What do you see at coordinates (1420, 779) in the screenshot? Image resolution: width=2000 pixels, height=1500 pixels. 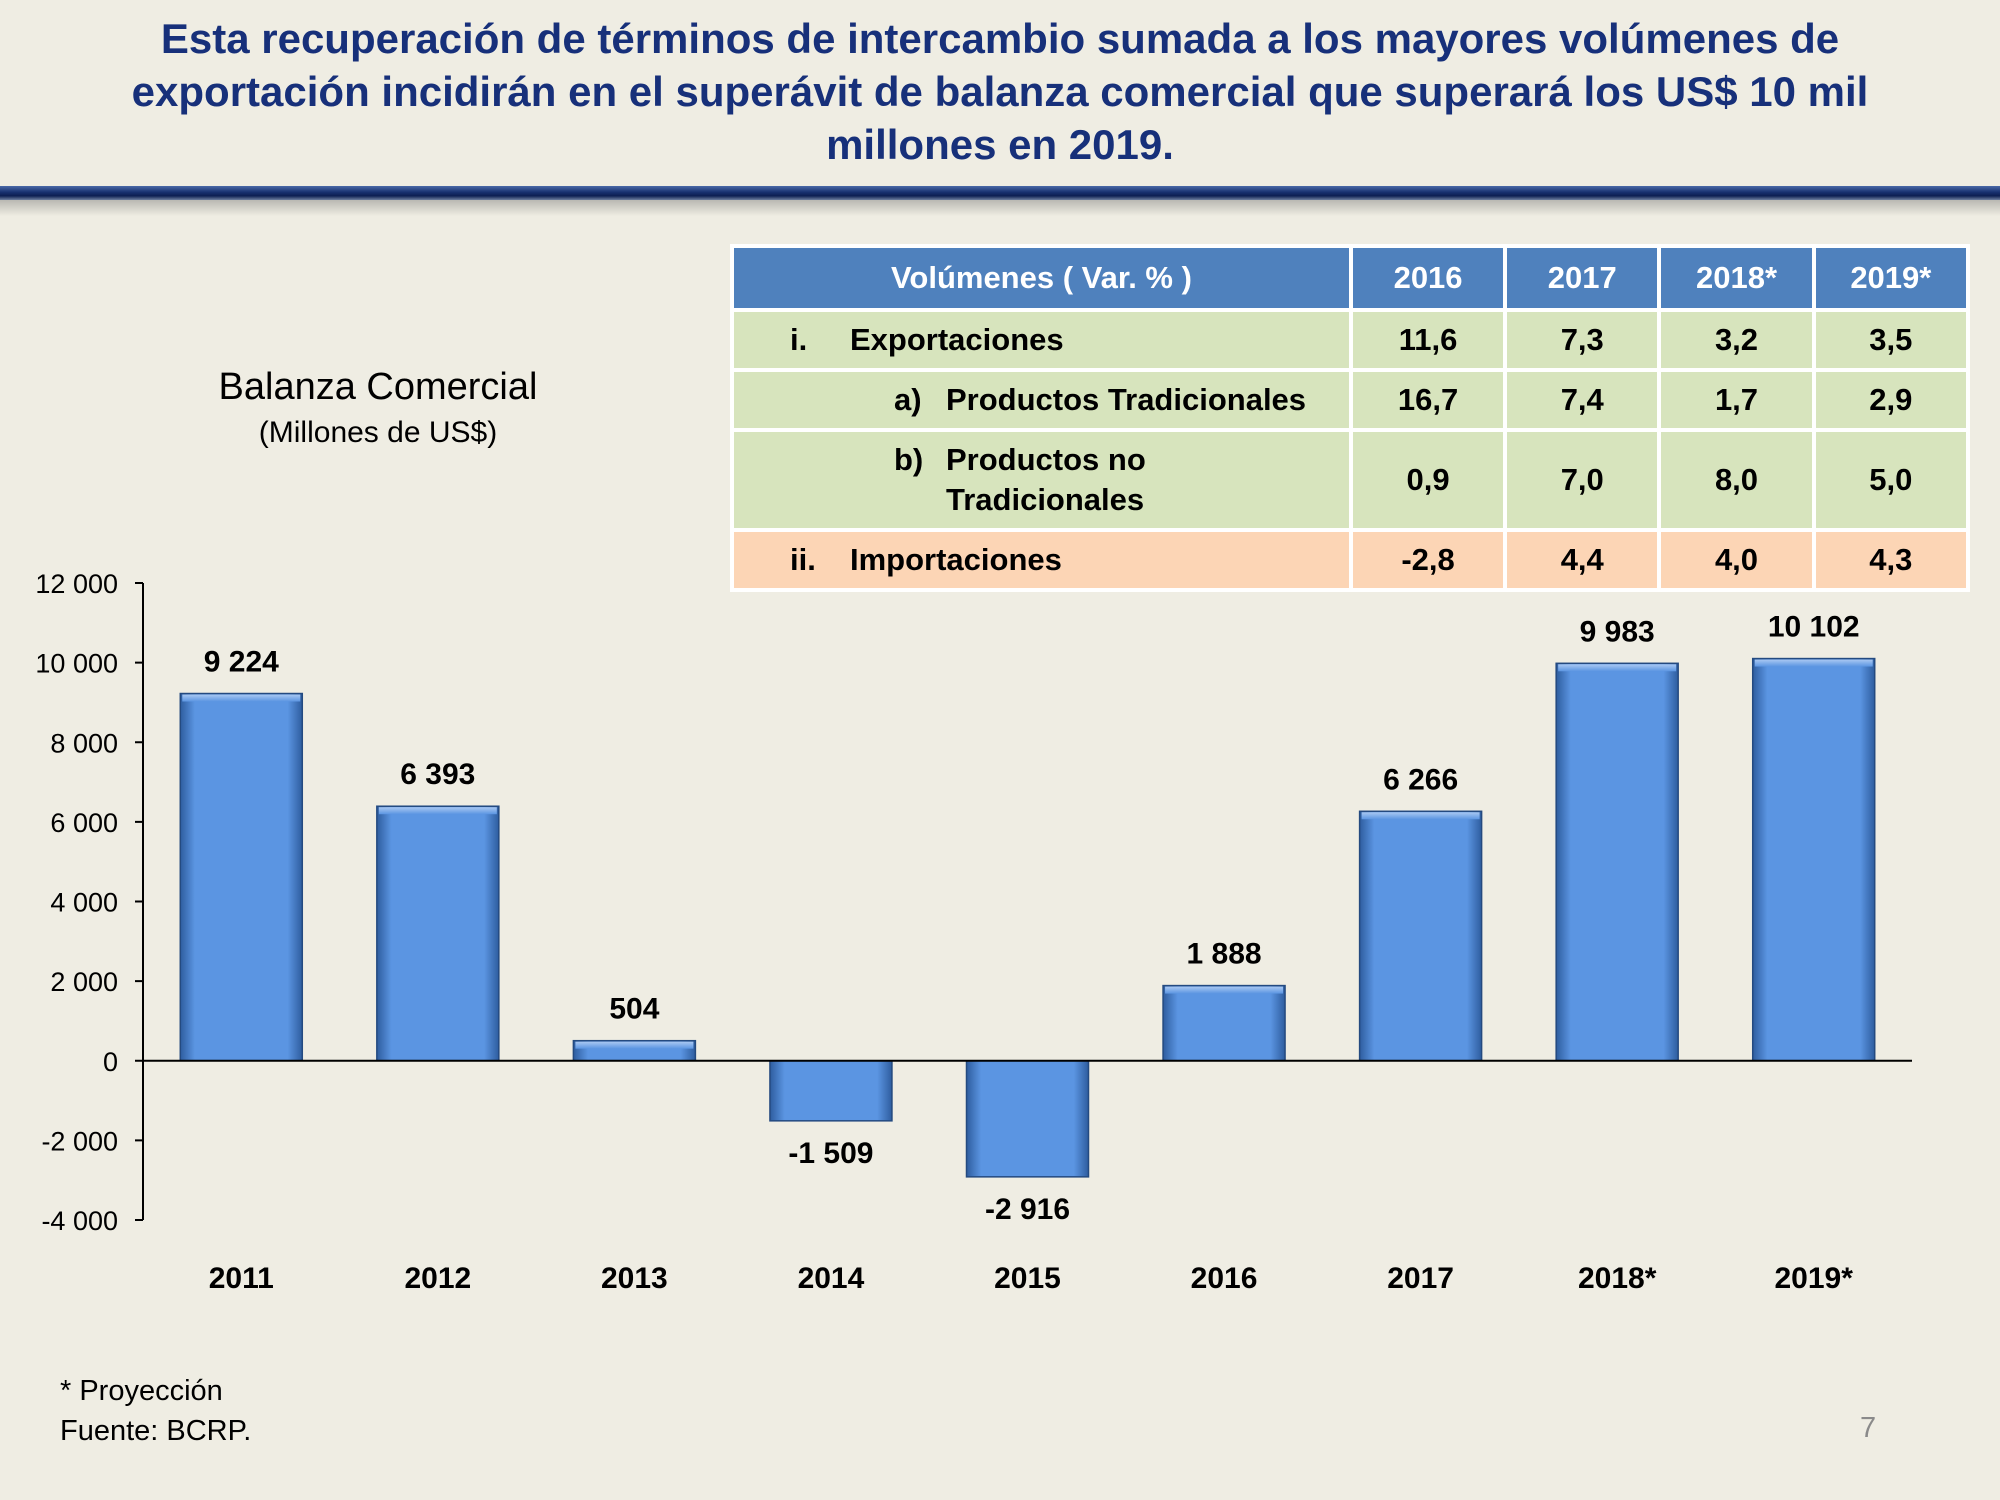 I see `data-label: 6 266` at bounding box center [1420, 779].